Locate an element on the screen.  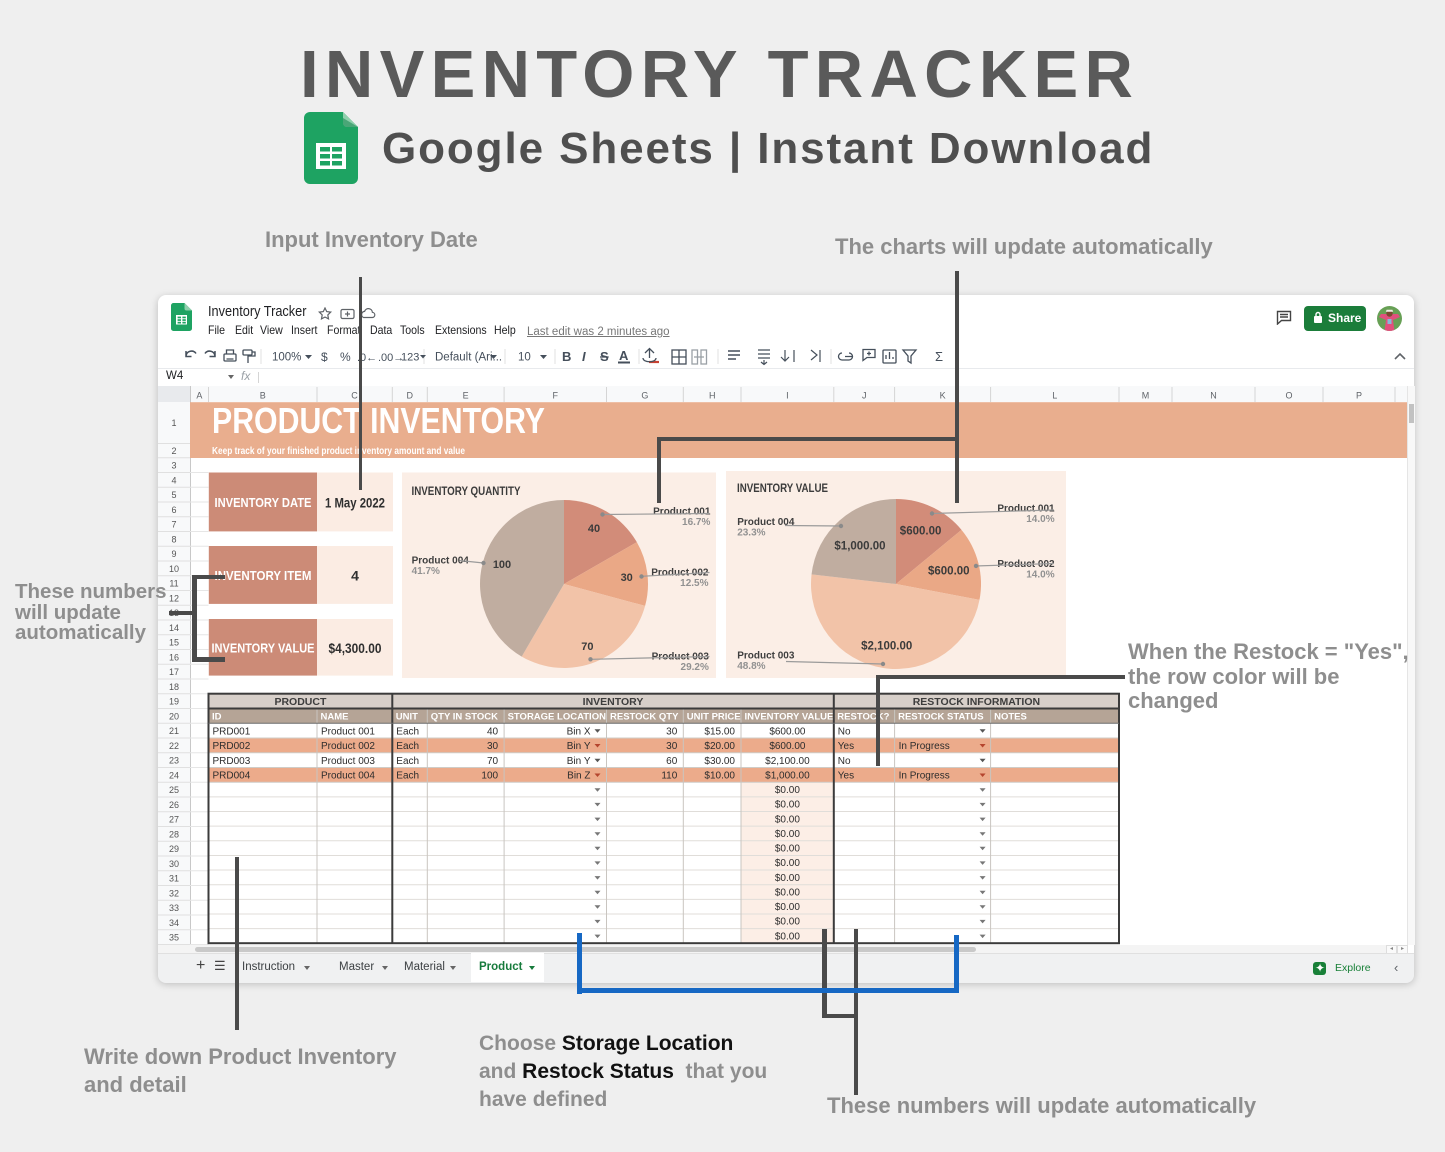
svg-text: 60 is located at coordinates (672, 761).